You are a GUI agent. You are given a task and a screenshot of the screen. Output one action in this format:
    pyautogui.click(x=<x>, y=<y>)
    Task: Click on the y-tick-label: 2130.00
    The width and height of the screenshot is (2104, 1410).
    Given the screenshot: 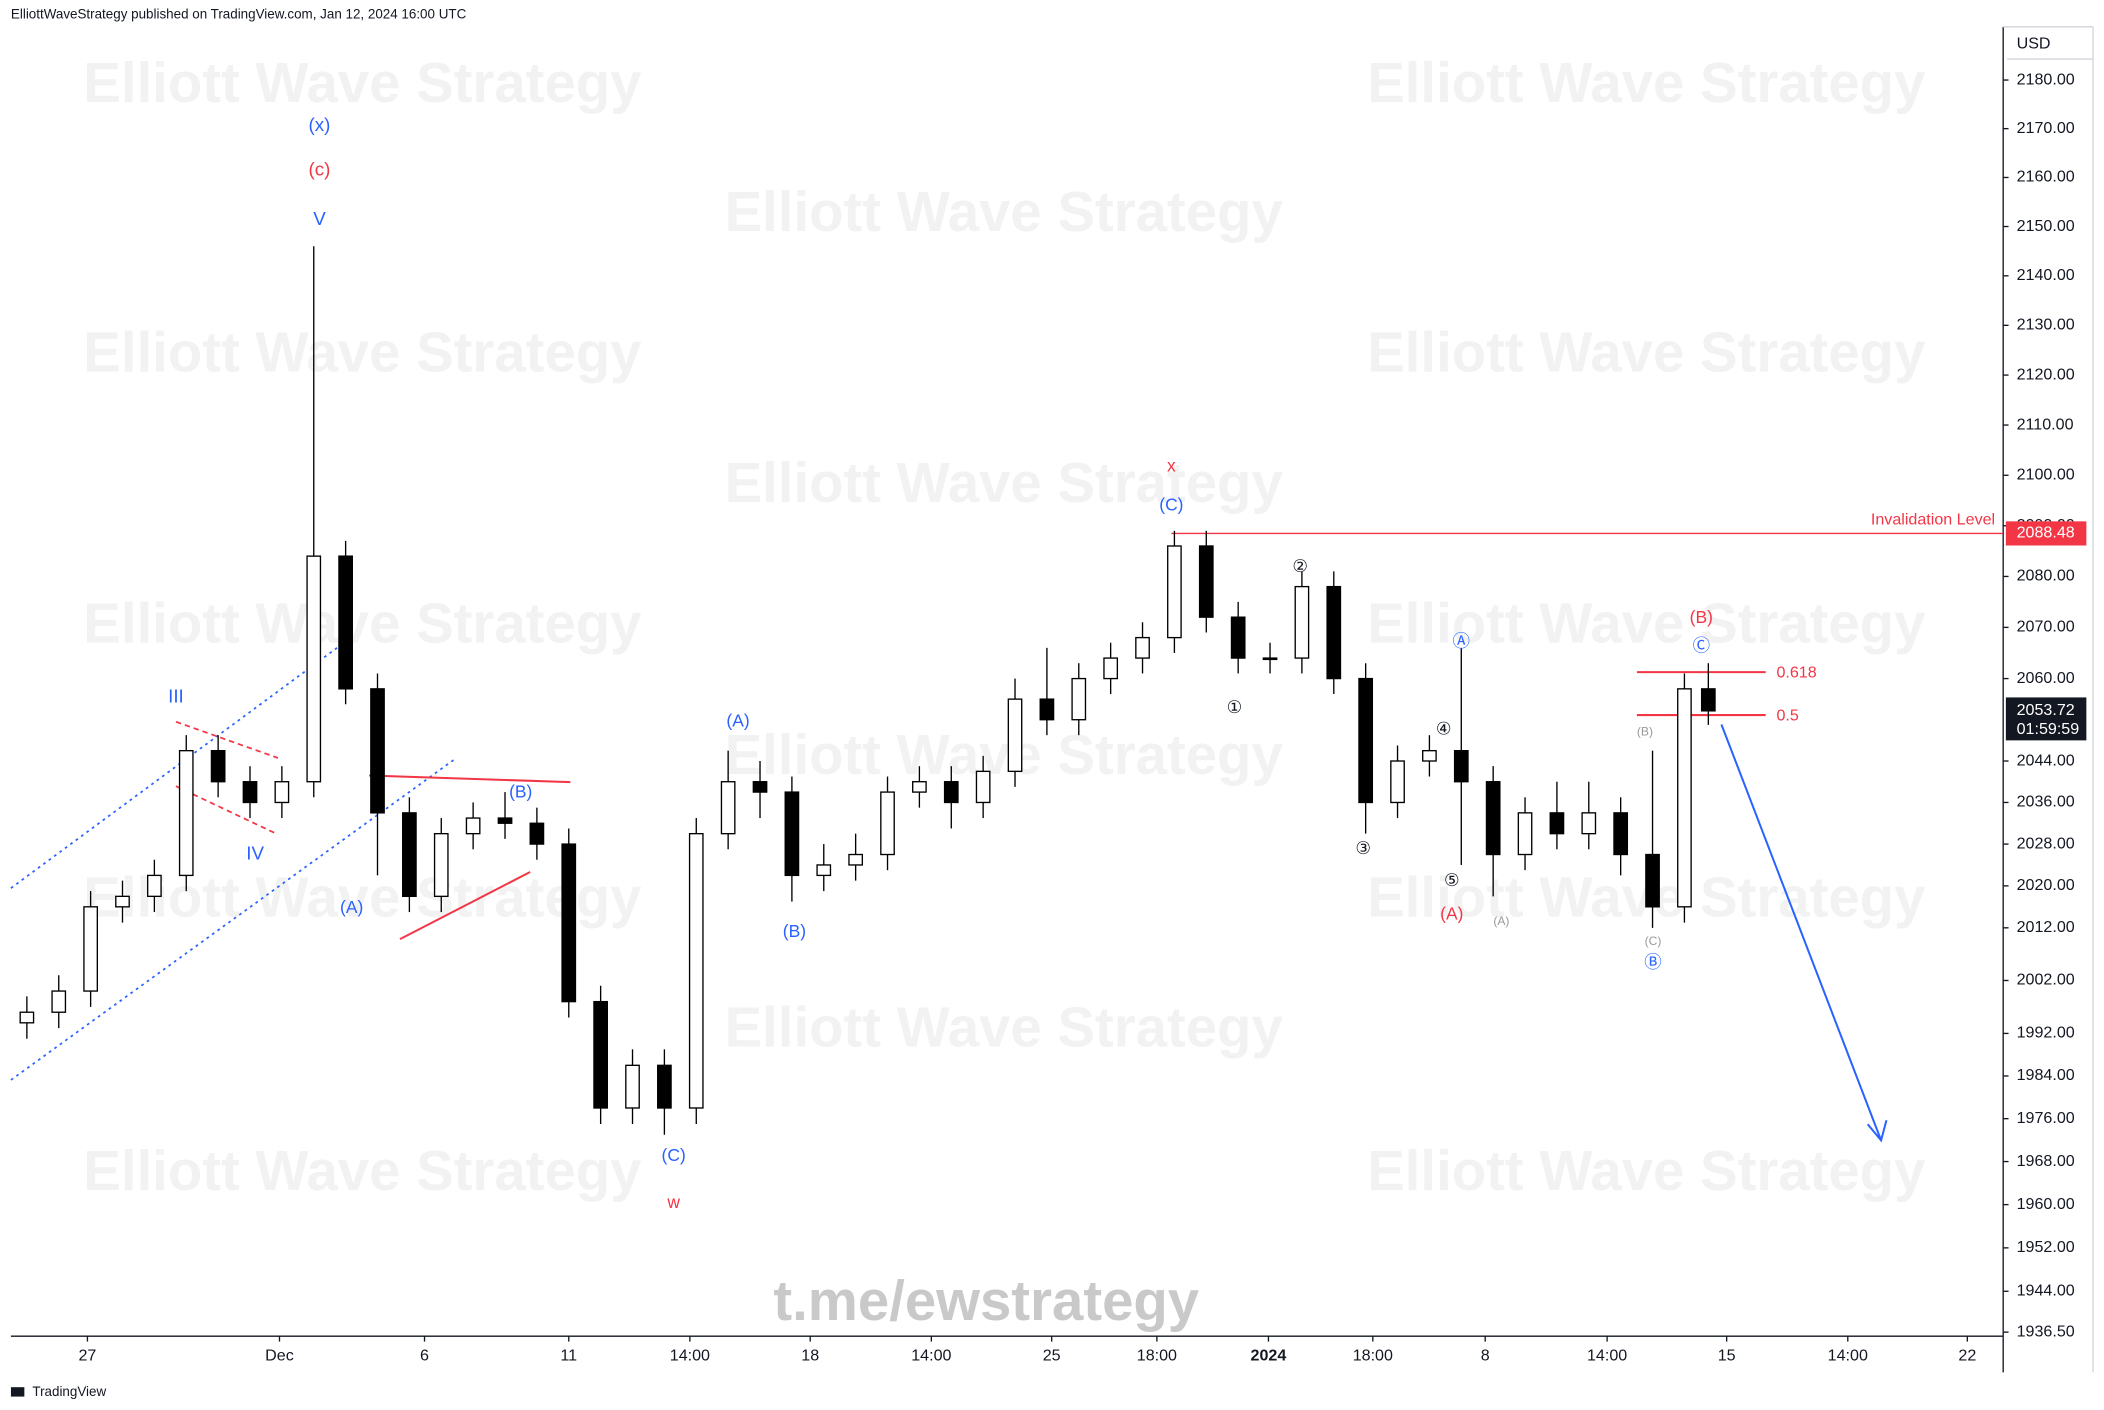 What is the action you would take?
    pyautogui.click(x=2046, y=325)
    